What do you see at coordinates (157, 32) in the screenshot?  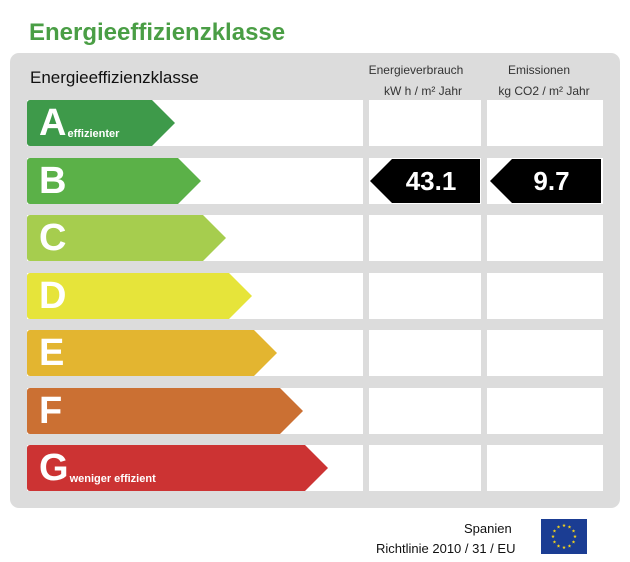 I see `page-title: Energieeffizienzklasse` at bounding box center [157, 32].